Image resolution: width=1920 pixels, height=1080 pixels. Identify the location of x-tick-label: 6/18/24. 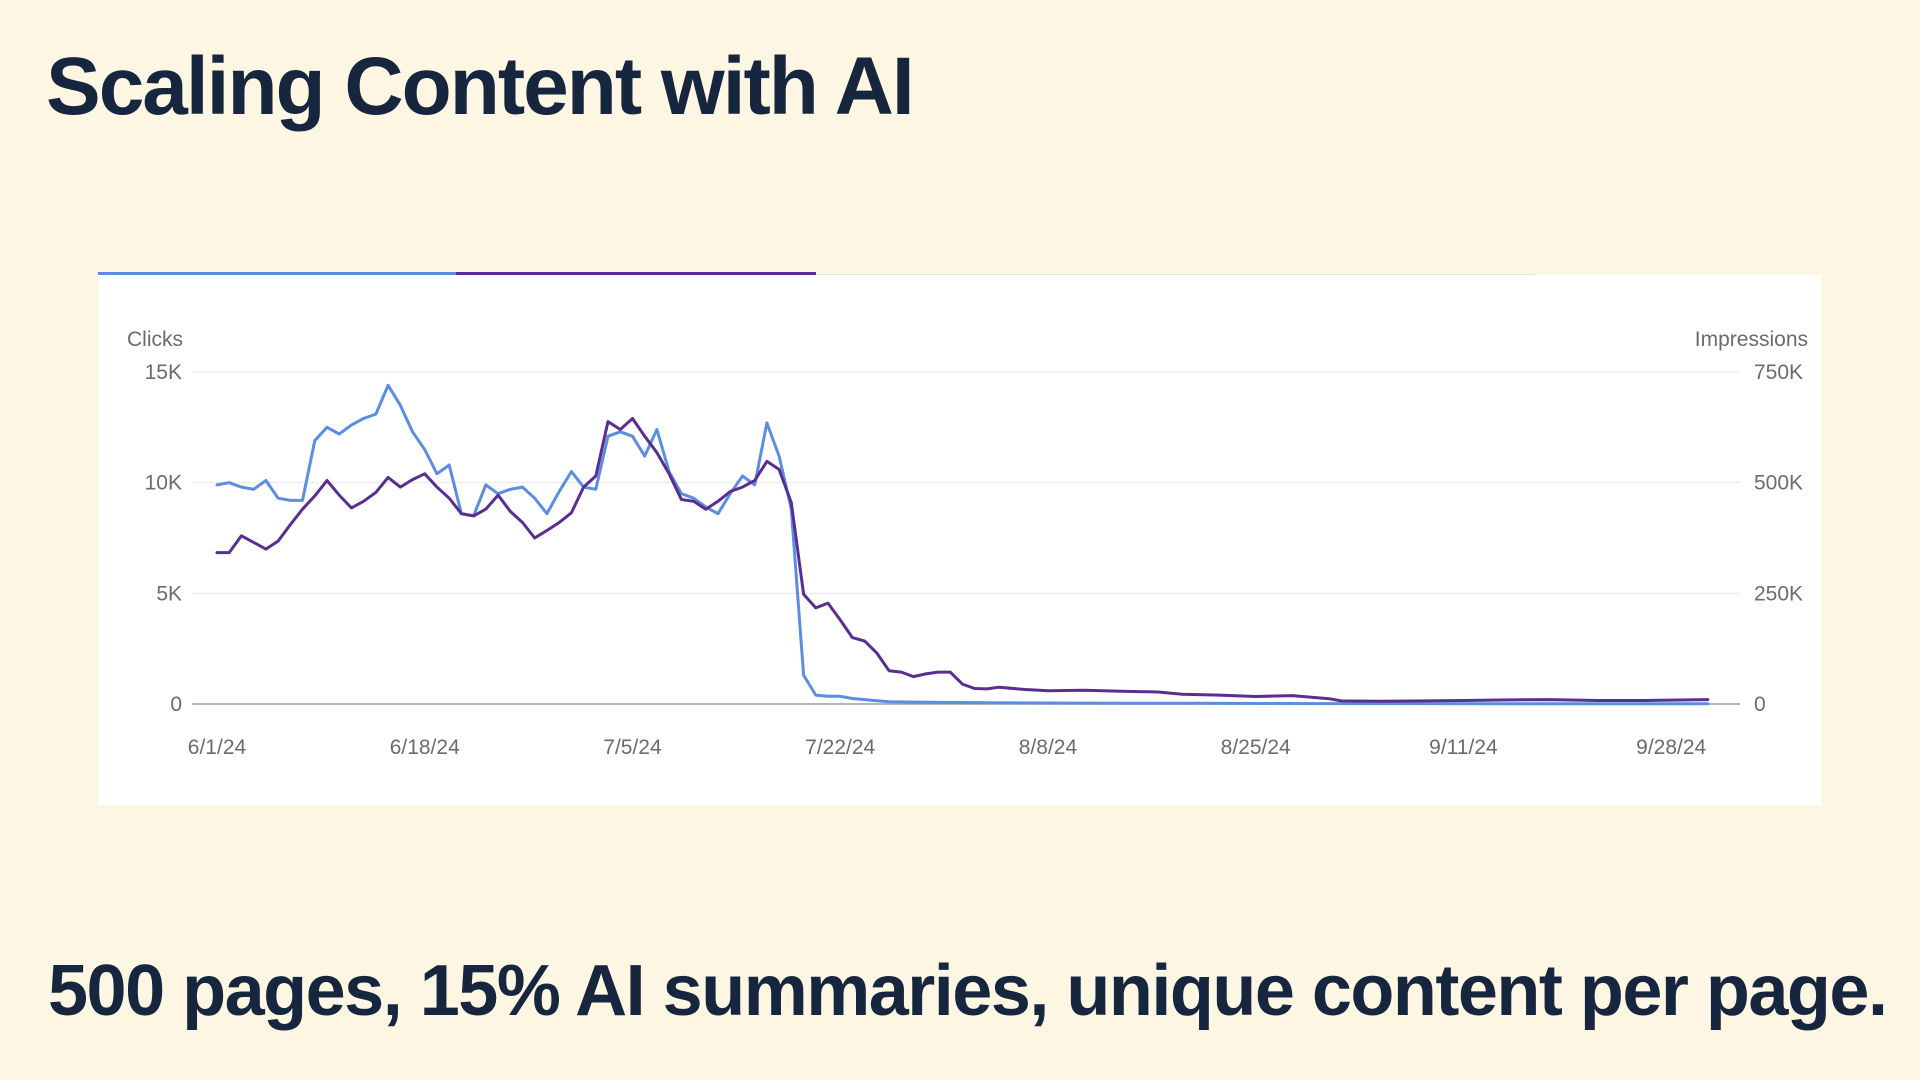
(425, 747).